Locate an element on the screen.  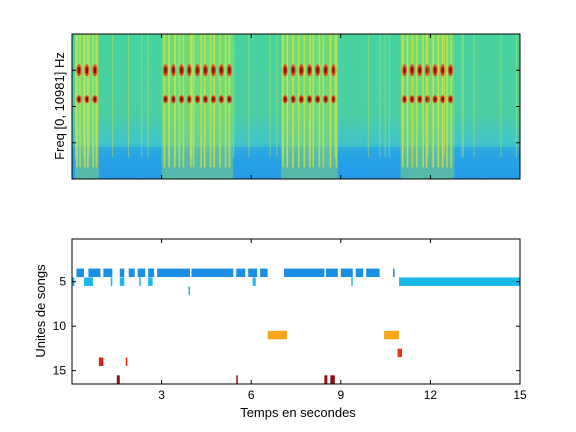
units-xtick-label: 9 is located at coordinates (340, 395).